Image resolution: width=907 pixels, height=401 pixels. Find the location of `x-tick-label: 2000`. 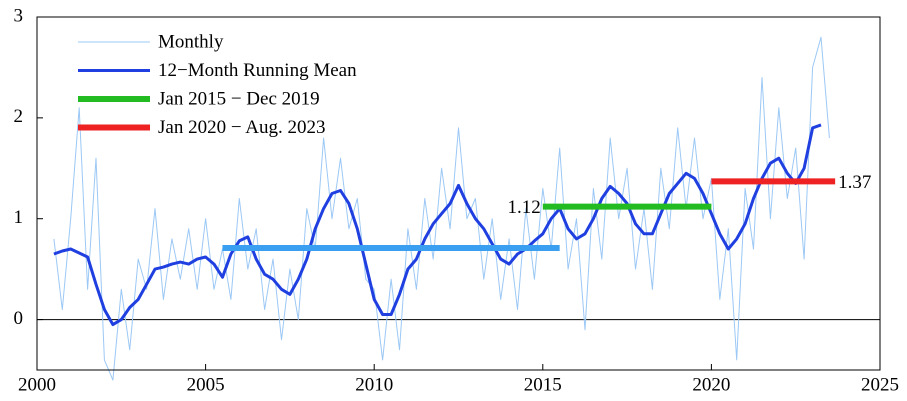

x-tick-label: 2000 is located at coordinates (37, 384).